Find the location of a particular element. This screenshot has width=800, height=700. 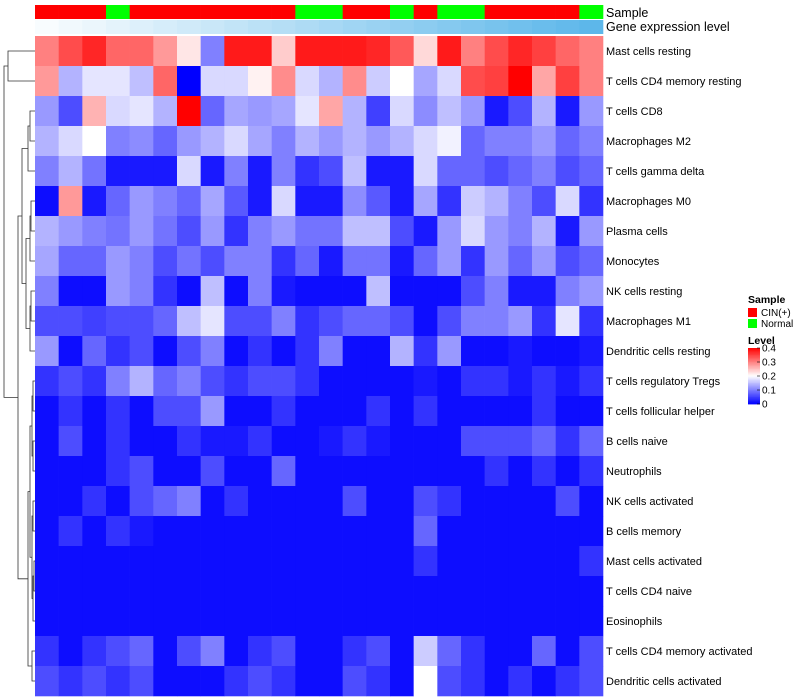

row-label: T cells CD4 naive is located at coordinates (649, 592).